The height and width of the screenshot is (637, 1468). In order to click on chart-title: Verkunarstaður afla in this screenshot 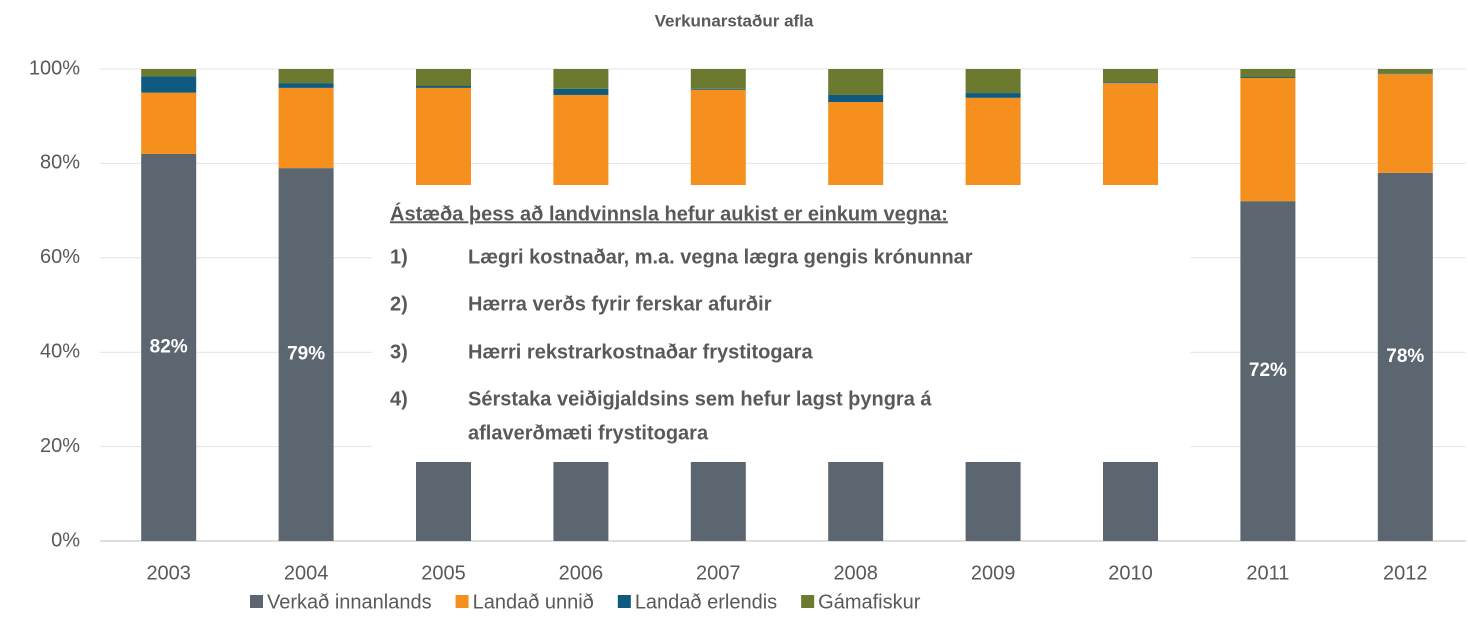, I will do `click(734, 20)`.